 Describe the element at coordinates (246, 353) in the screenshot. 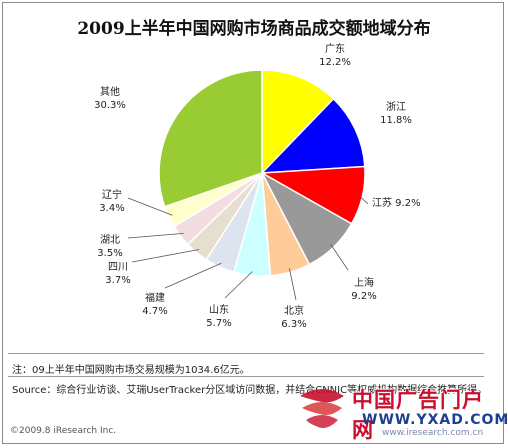

I see `divider-top` at that location.